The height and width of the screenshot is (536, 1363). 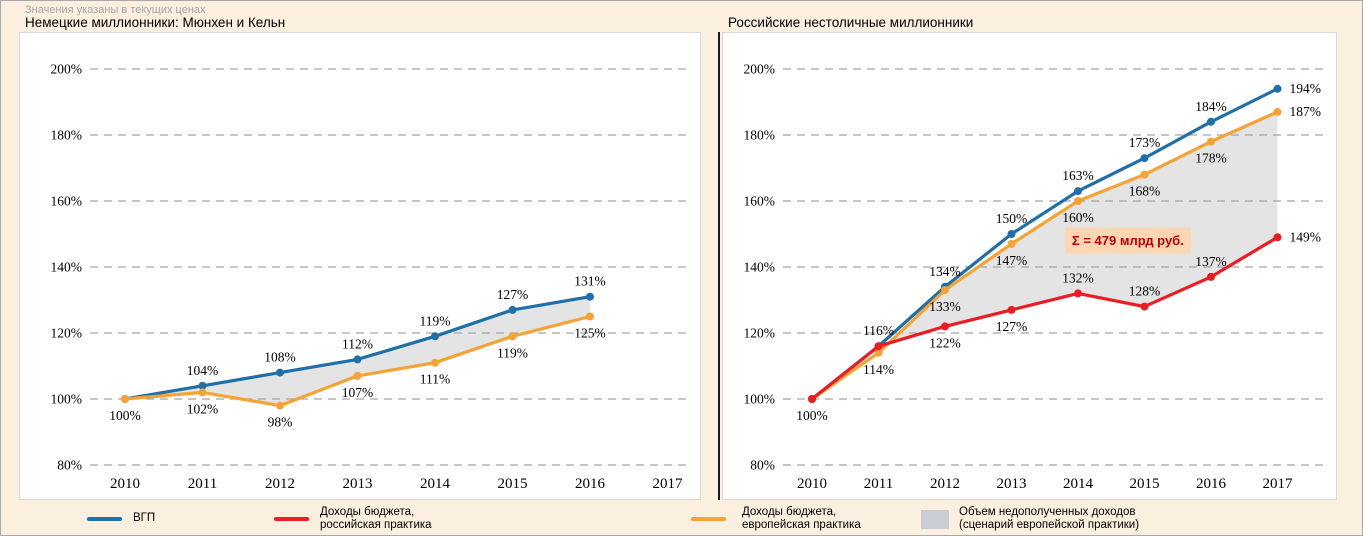 I want to click on data-label: 184%, so click(x=1211, y=106).